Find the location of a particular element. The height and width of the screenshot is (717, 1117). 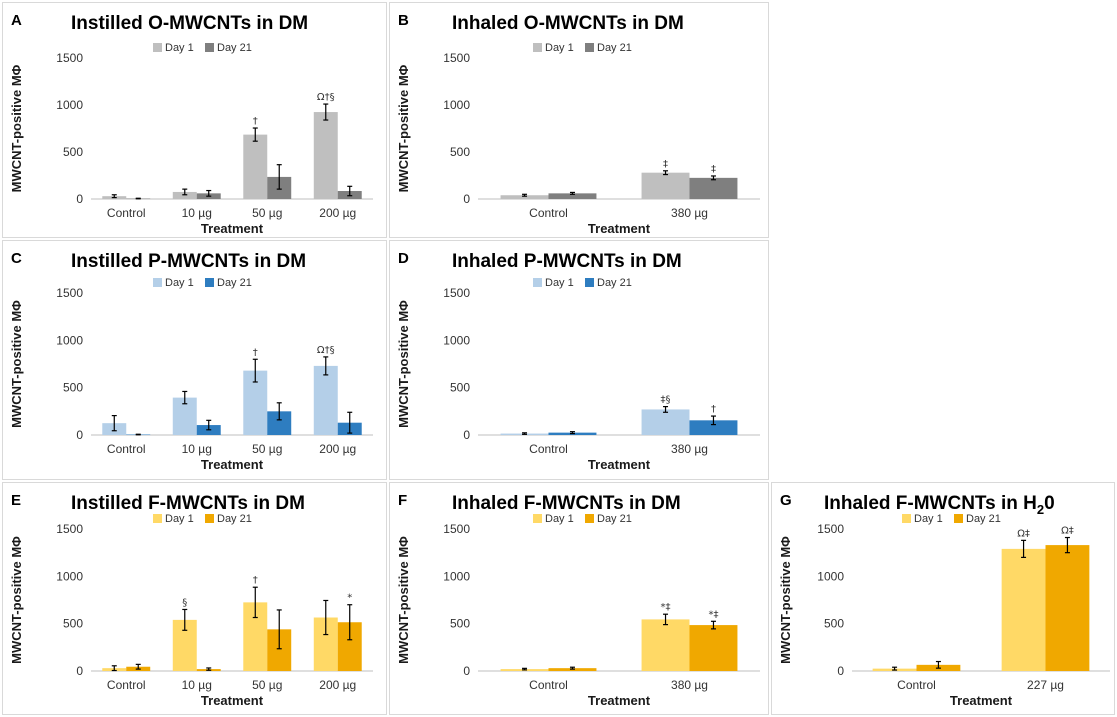

chart-title-subscript: 2 is located at coordinates (1040, 509).